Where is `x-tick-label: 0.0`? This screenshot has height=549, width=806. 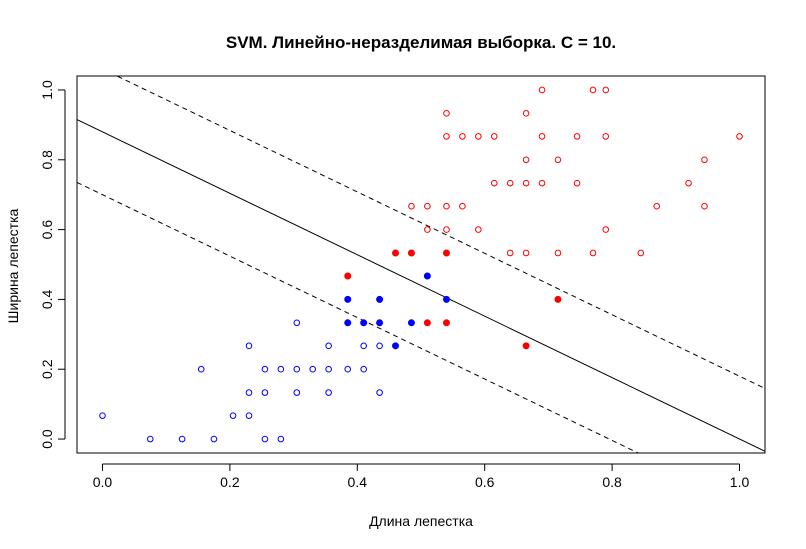
x-tick-label: 0.0 is located at coordinates (103, 482).